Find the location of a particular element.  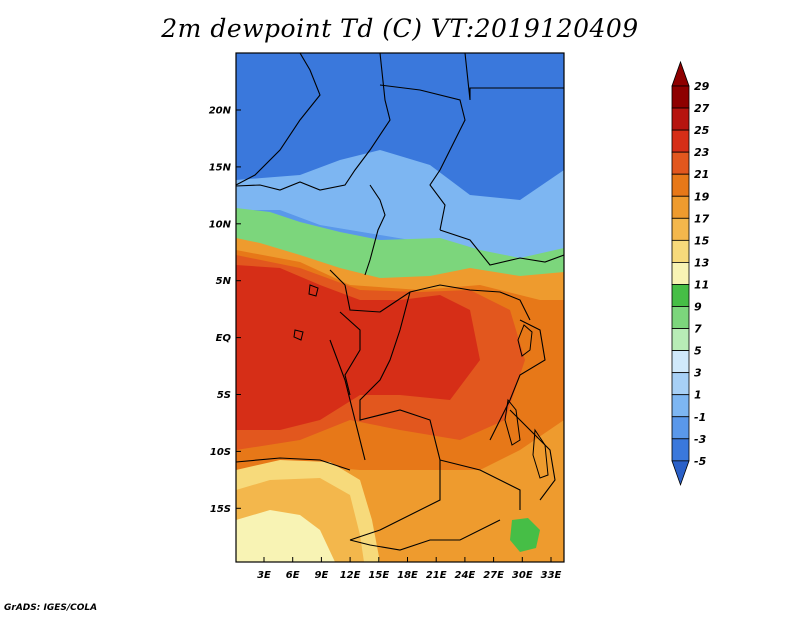

grads-credit: GrADS: IGES/COLA is located at coordinates (51, 608).